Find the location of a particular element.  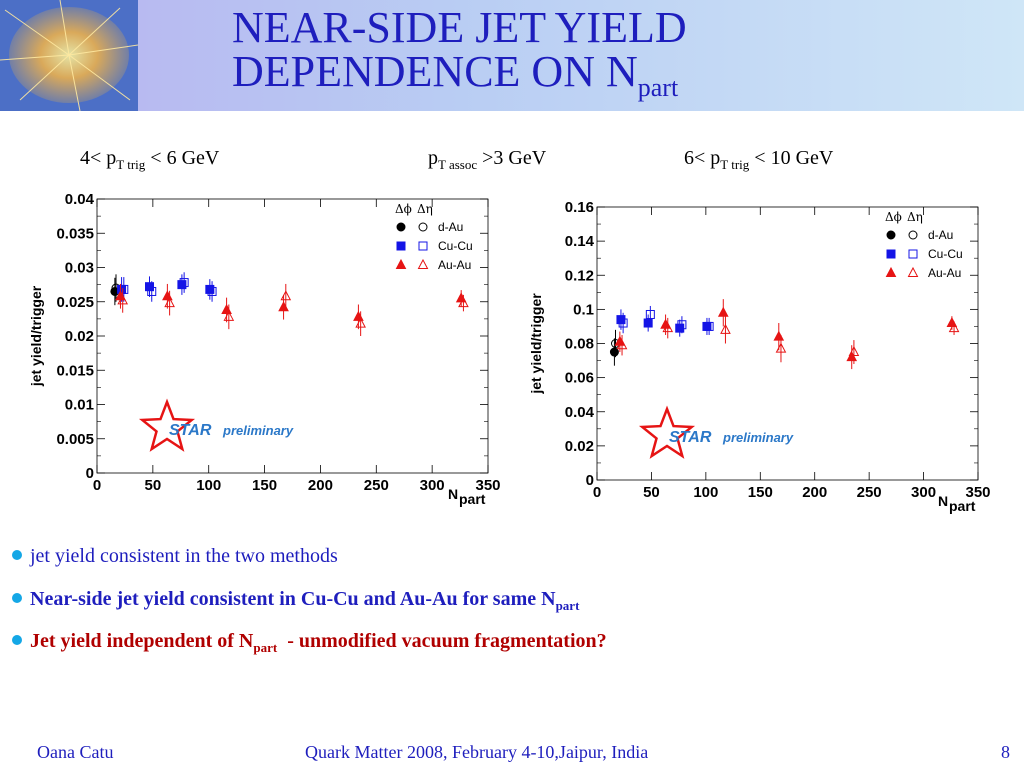

bullet-3-tail: - unmodified vacuum fragmentation? is located at coordinates (442, 641).